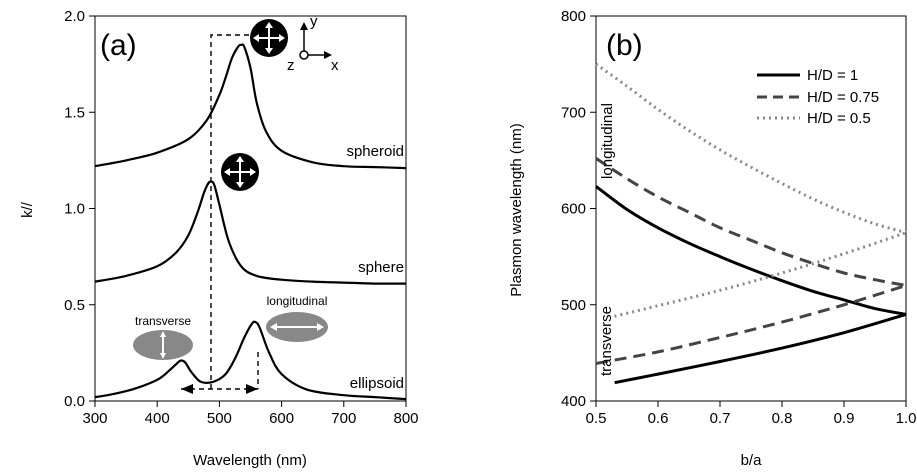 The height and width of the screenshot is (473, 917). What do you see at coordinates (751, 414) in the screenshot?
I see `panel-b-x-ticks: 0.5 0.6 0.7 0.8 0.9 1.0` at bounding box center [751, 414].